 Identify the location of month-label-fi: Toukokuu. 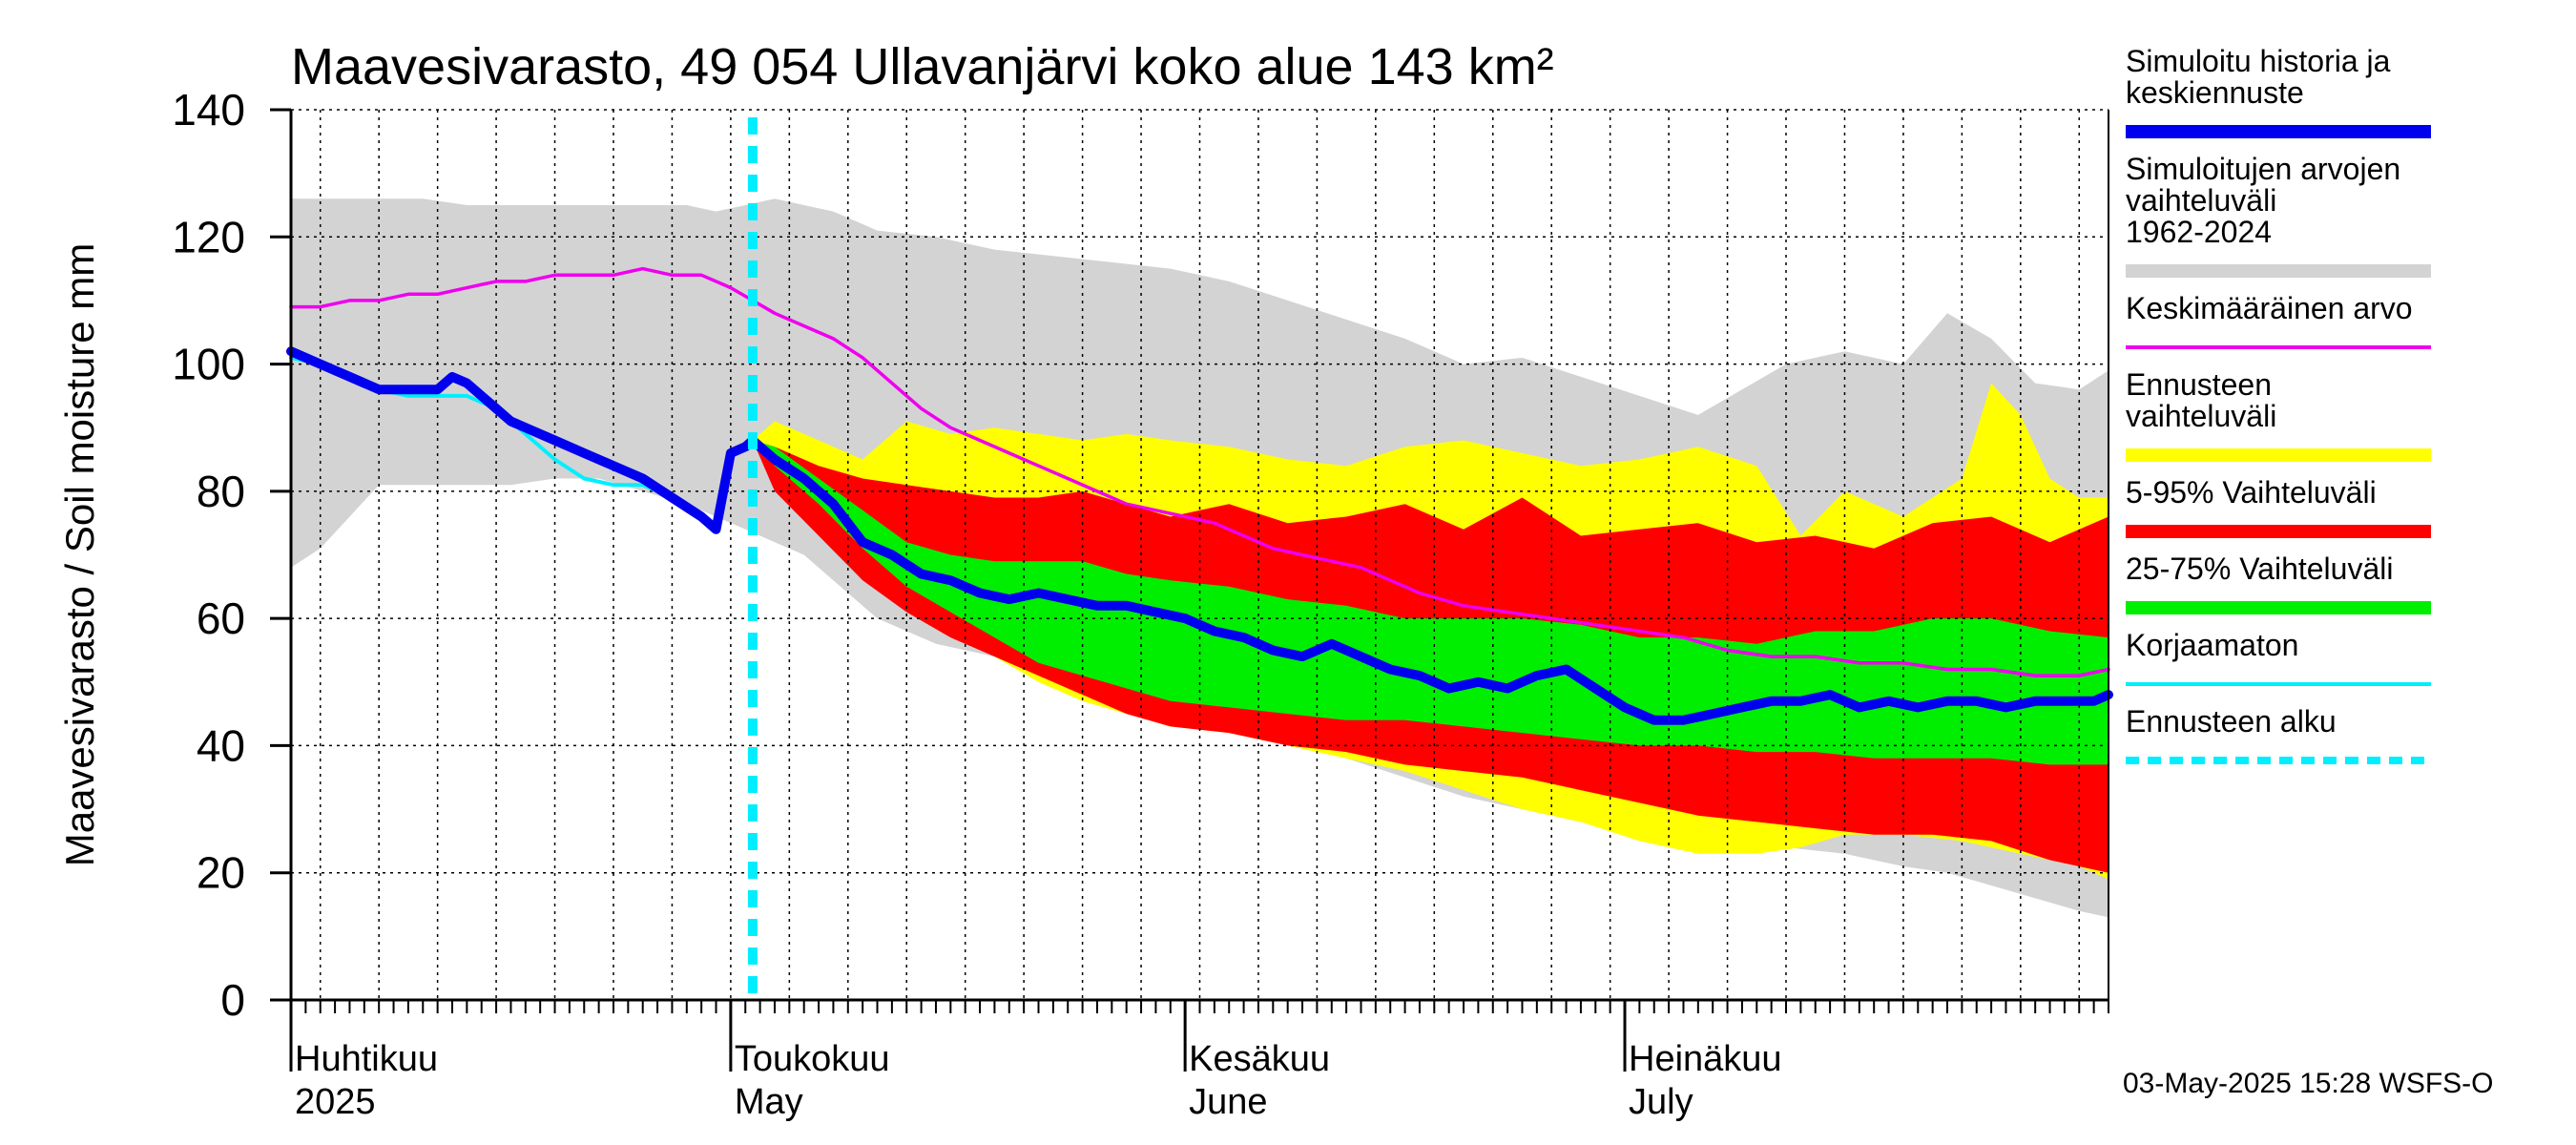
(812, 1059).